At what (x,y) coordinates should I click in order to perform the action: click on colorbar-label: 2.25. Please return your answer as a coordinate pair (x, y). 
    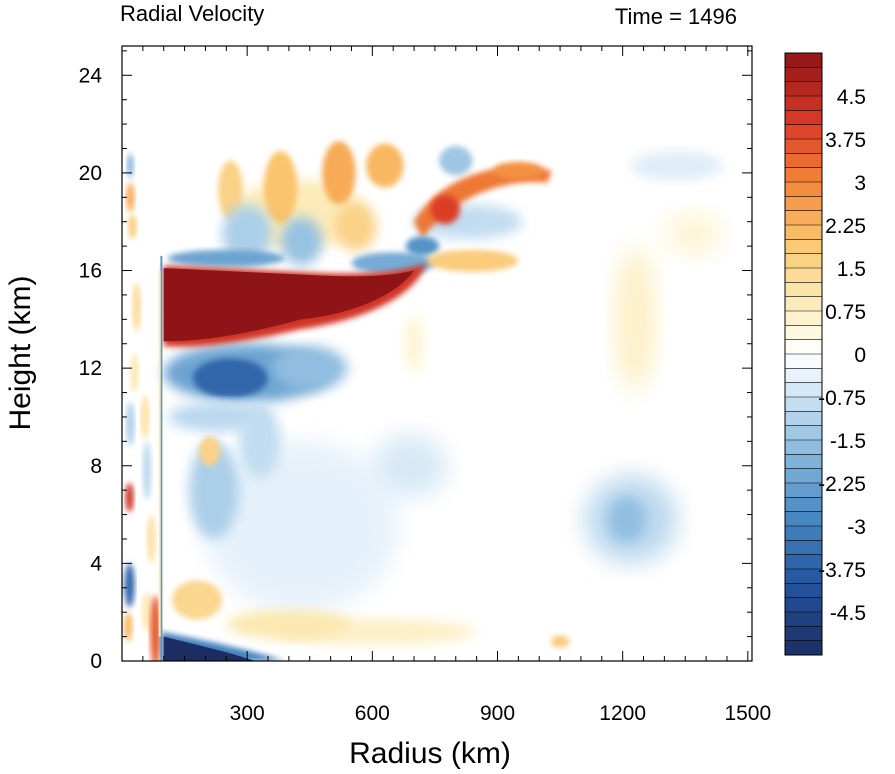
    Looking at the image, I should click on (845, 226).